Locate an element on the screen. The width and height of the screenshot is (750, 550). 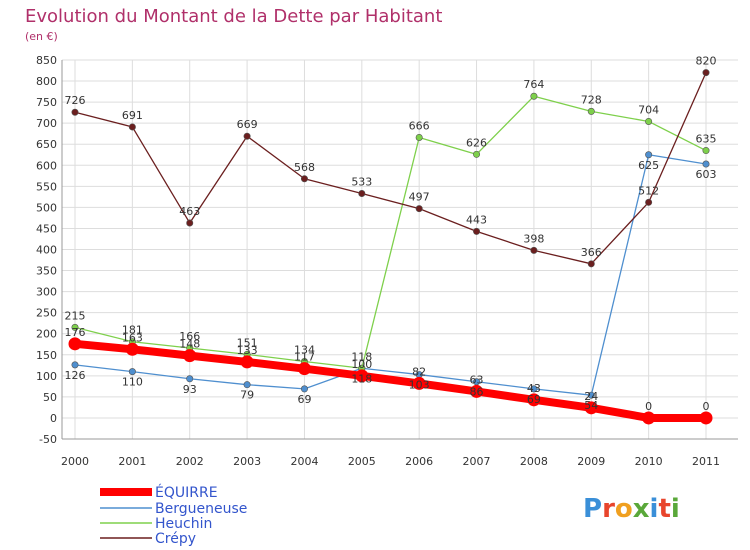
data-label: 764 is located at coordinates (533, 84).